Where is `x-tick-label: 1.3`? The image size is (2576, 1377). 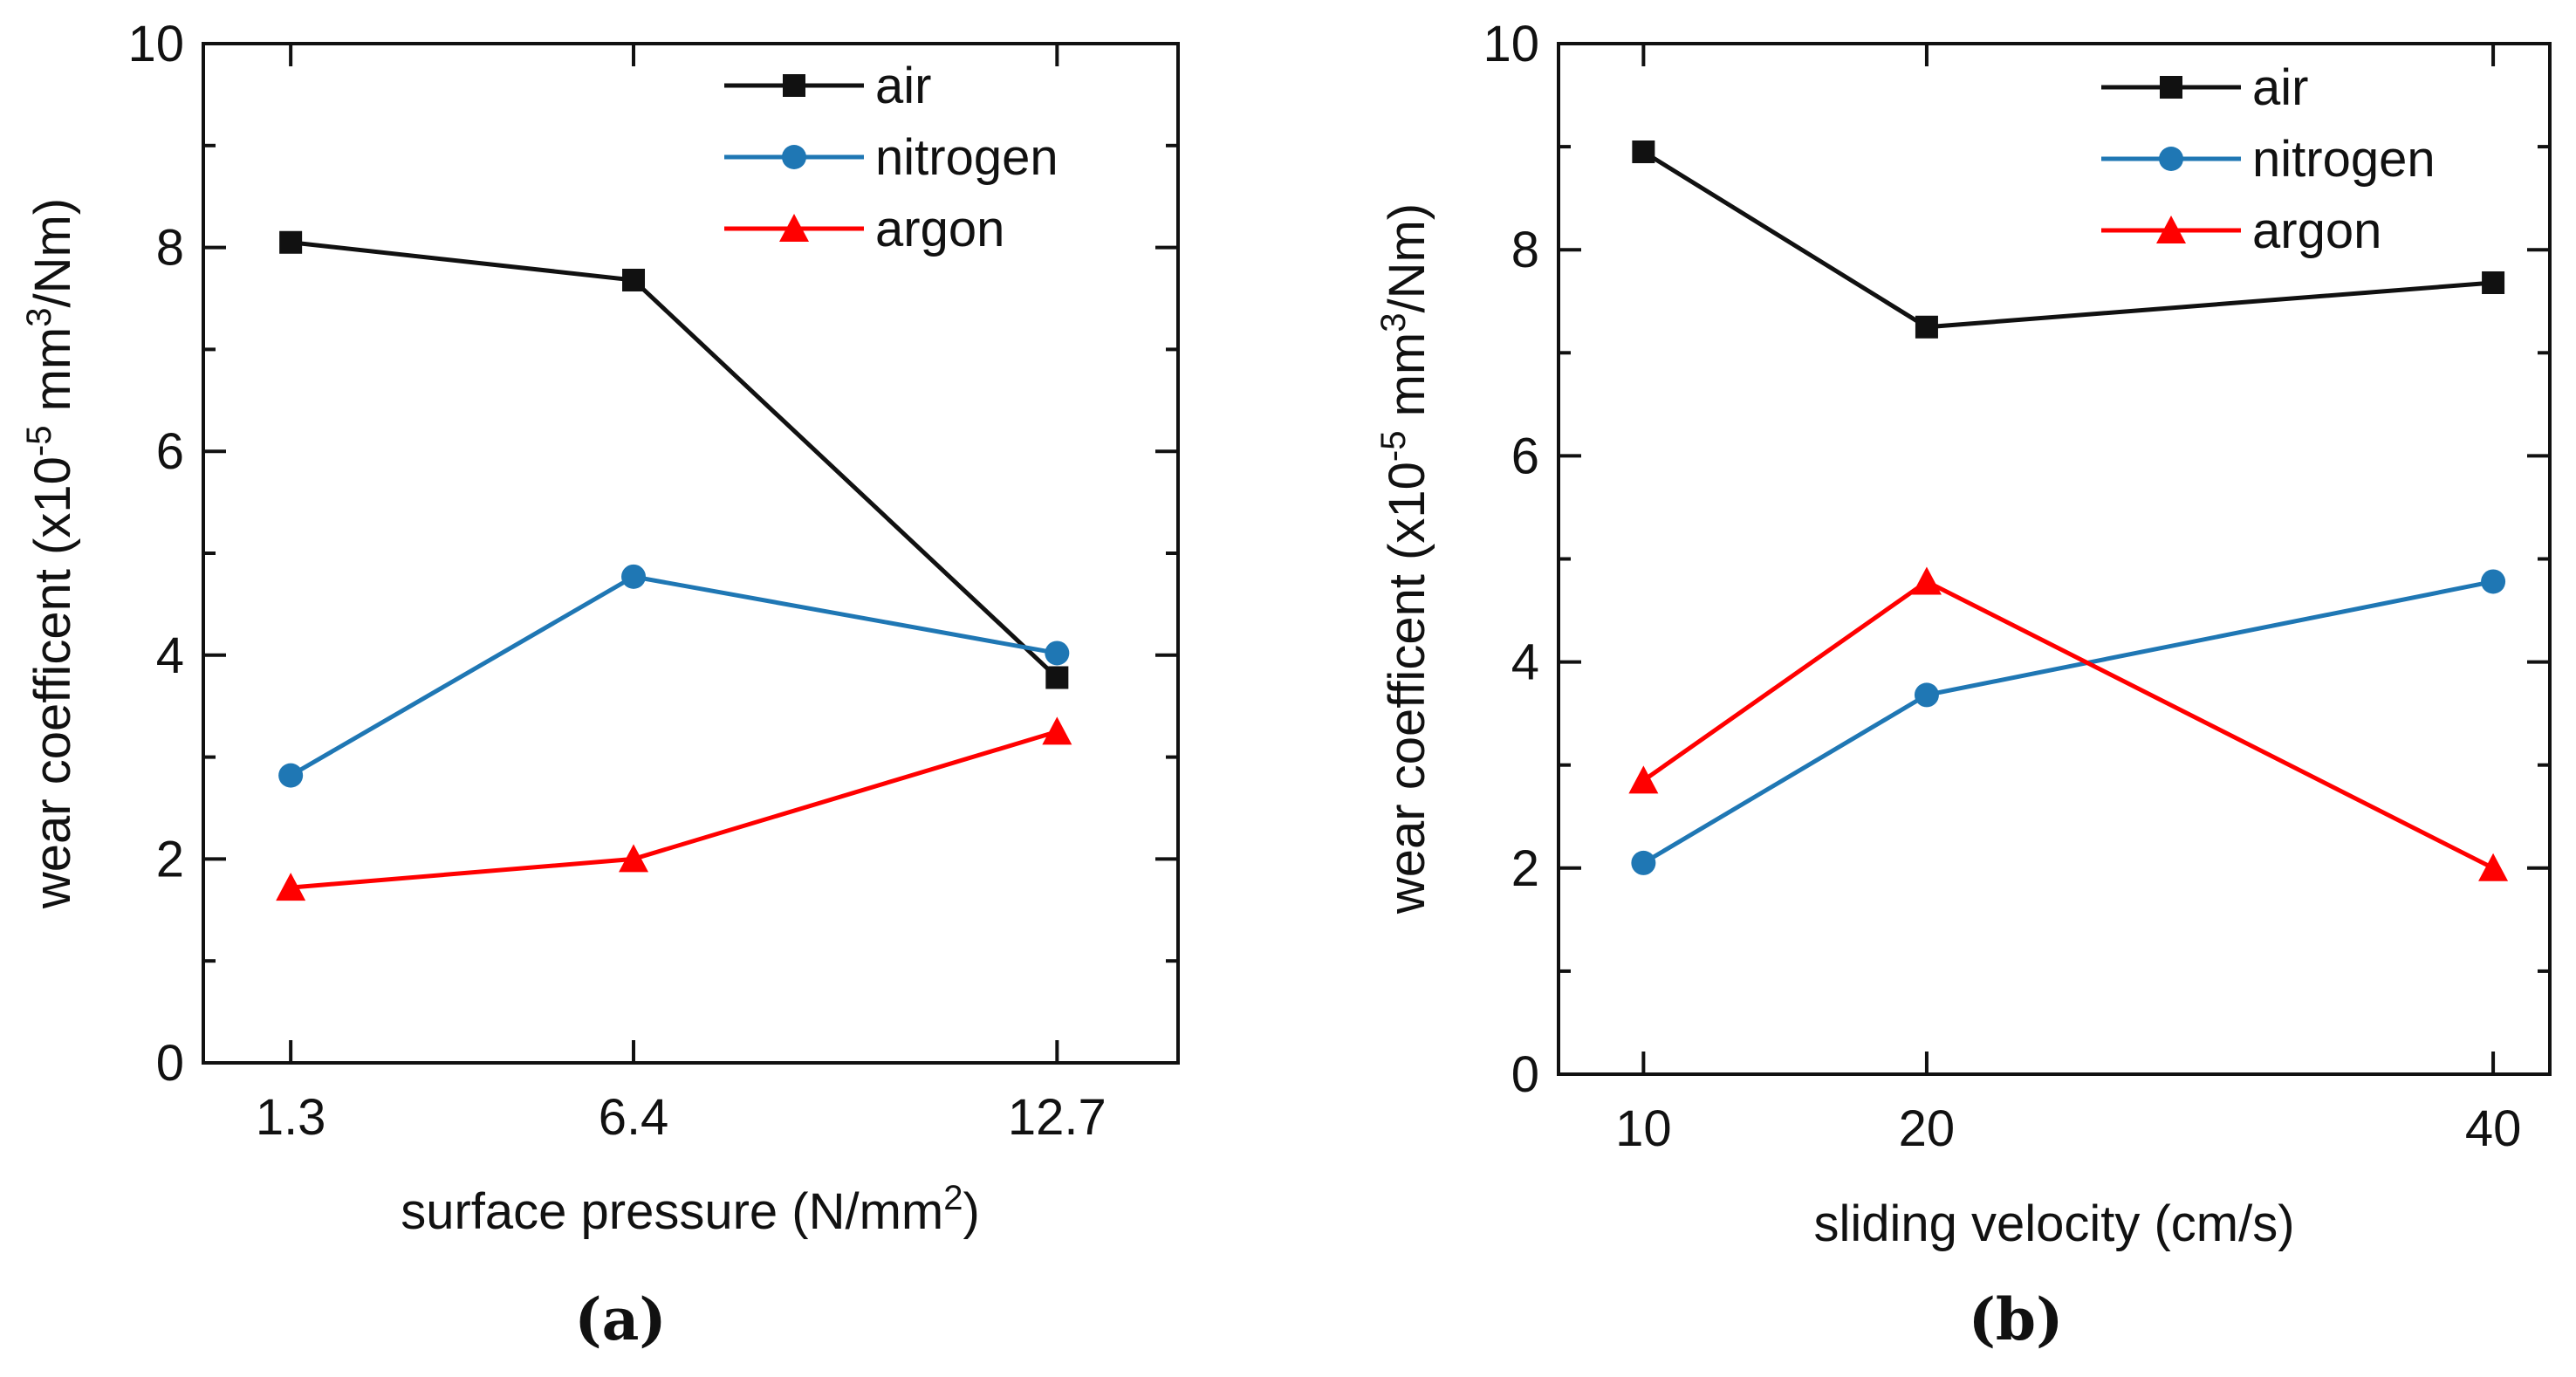
x-tick-label: 1.3 is located at coordinates (291, 1118).